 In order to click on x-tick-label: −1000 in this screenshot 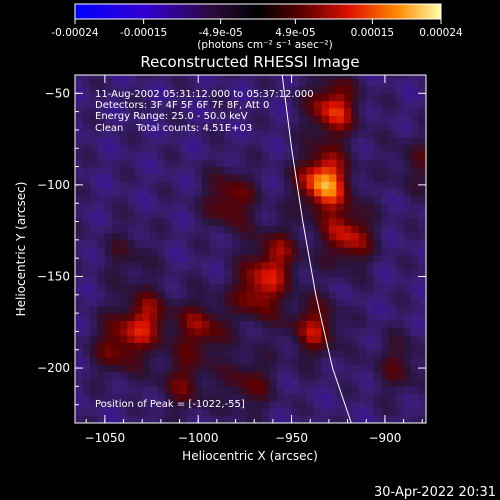, I will do `click(198, 438)`.